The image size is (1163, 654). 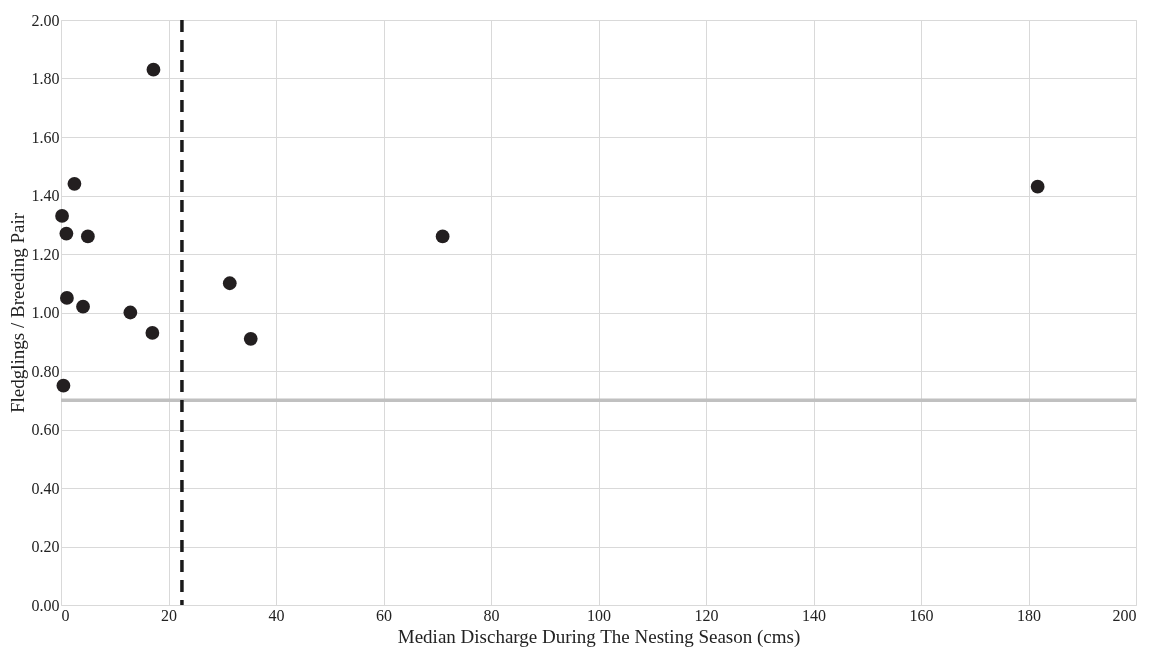 What do you see at coordinates (45, 429) in the screenshot?
I see `y-tick-label: 0.60` at bounding box center [45, 429].